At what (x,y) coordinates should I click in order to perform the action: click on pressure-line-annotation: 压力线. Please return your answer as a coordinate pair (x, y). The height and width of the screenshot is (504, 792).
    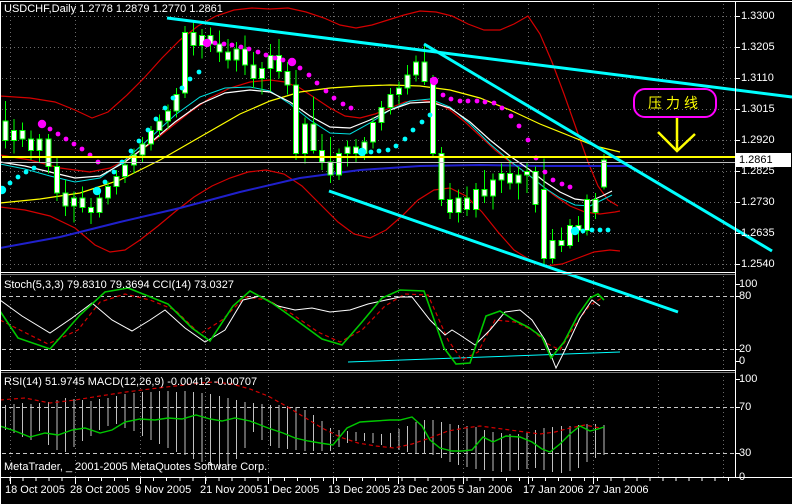
    Looking at the image, I should click on (675, 103).